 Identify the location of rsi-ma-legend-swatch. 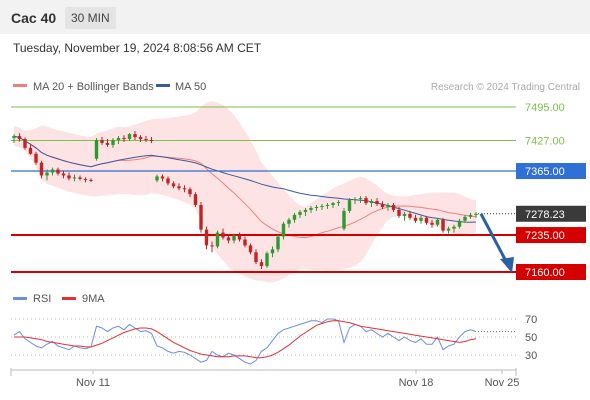
(69, 298).